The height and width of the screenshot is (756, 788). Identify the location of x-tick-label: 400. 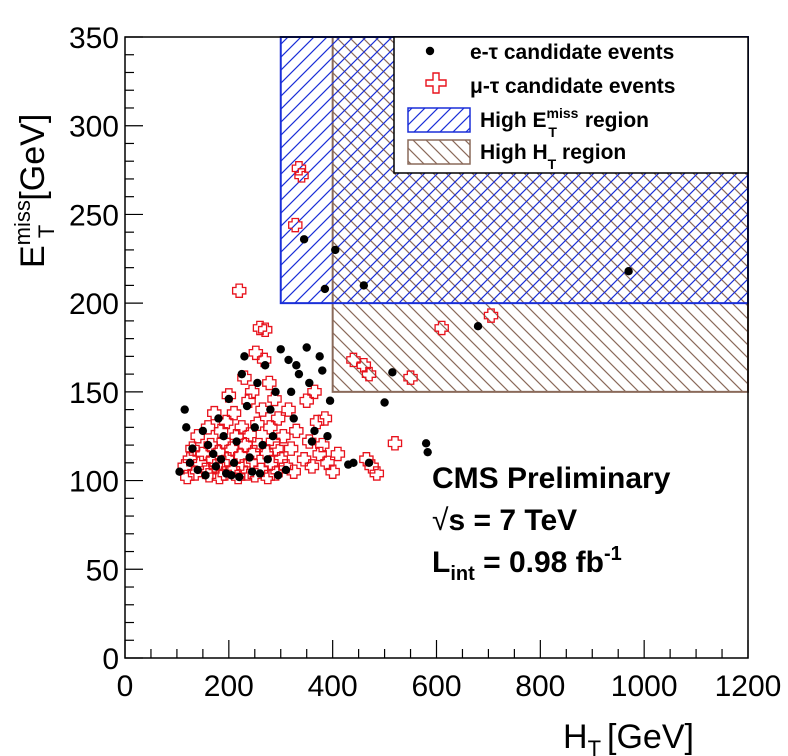
(333, 686).